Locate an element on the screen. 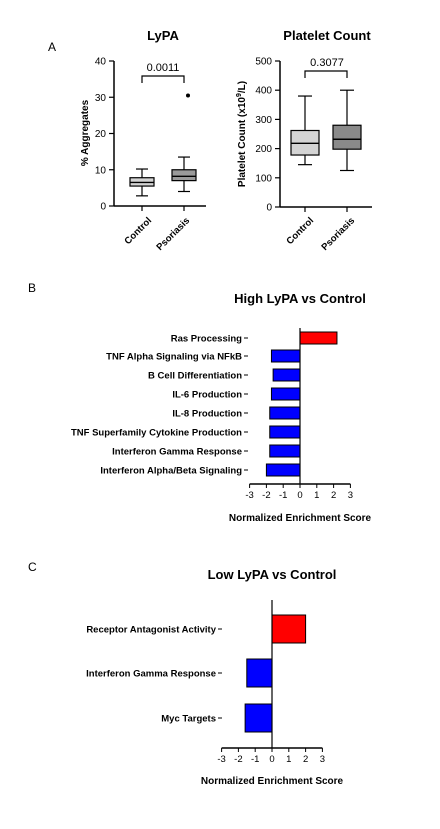 The width and height of the screenshot is (440, 829). high-lypa-category-label: IL-8 Production is located at coordinates (207, 414).